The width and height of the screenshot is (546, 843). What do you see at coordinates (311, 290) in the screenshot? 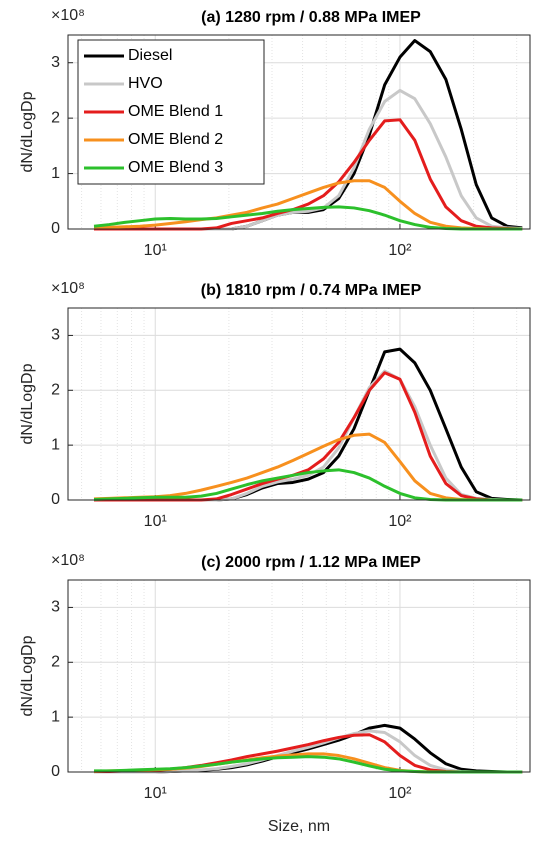
I see `chart-title: (b) 1810 rpm / 0.74 MPa IMEP` at bounding box center [311, 290].